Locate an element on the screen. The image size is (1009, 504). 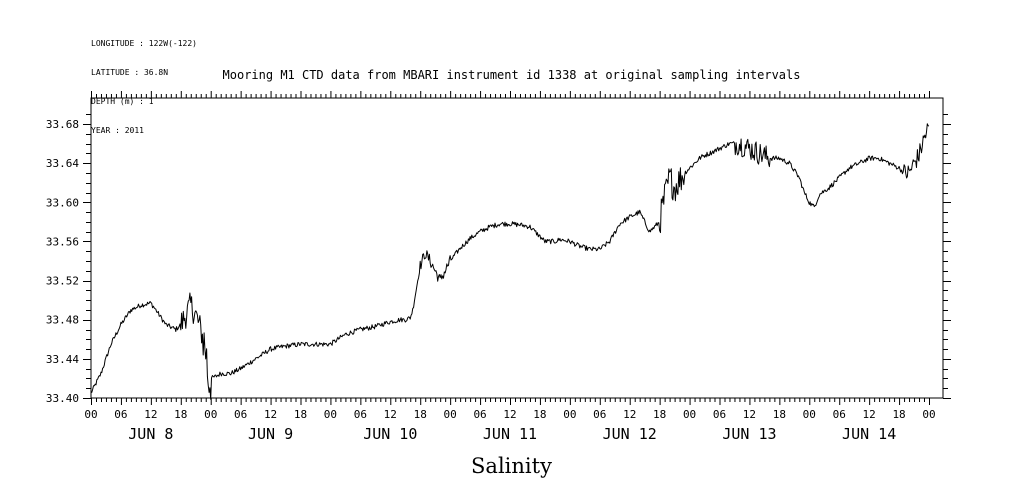
day-label: JUN 9 is located at coordinates (270, 434).